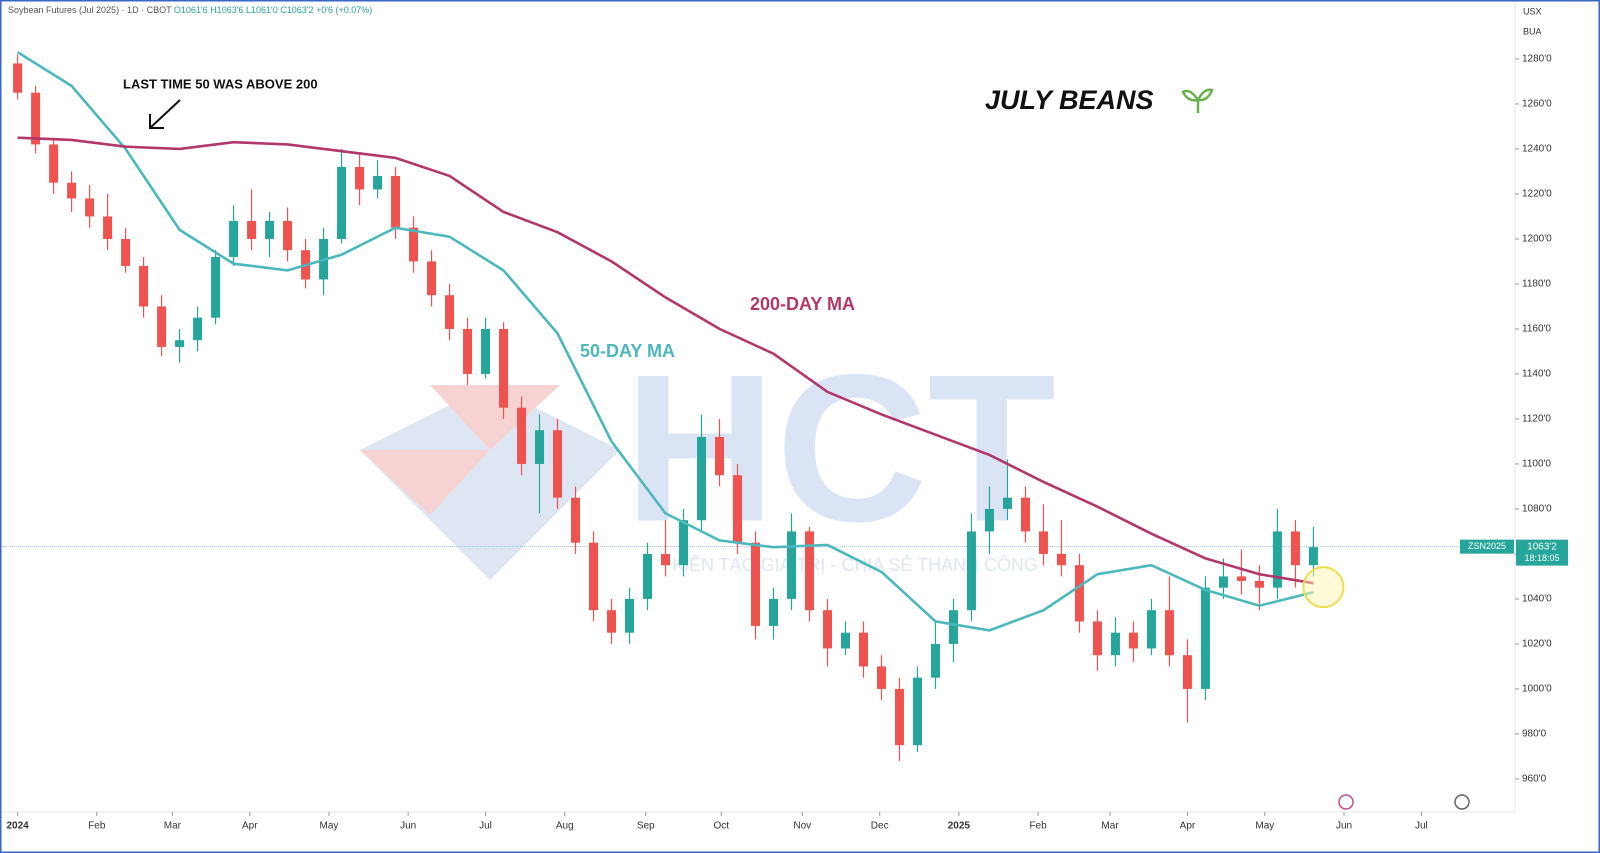 The image size is (1600, 853). Describe the element at coordinates (1537, 239) in the screenshot. I see `y-tick-label: 1200'0` at that location.